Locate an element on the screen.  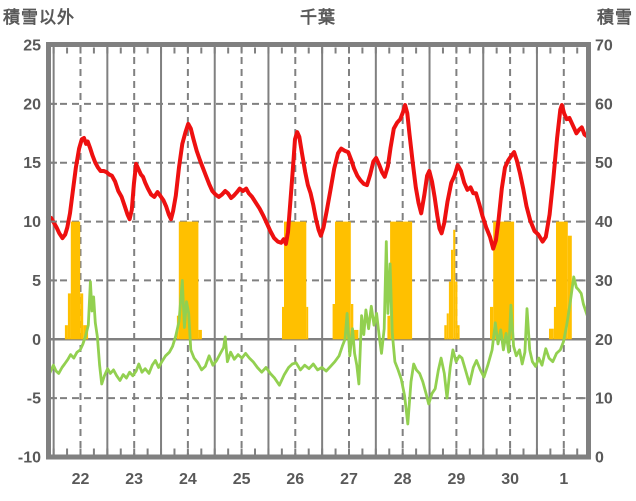
y-left-tick-label: 10 is located at coordinates (32, 222).